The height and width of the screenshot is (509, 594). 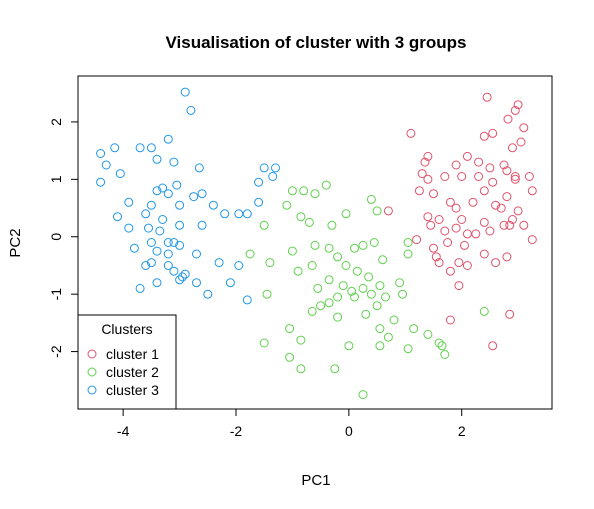 I want to click on legend-entries: cluster 1 cluster 2 cluster 3, so click(x=123, y=372).